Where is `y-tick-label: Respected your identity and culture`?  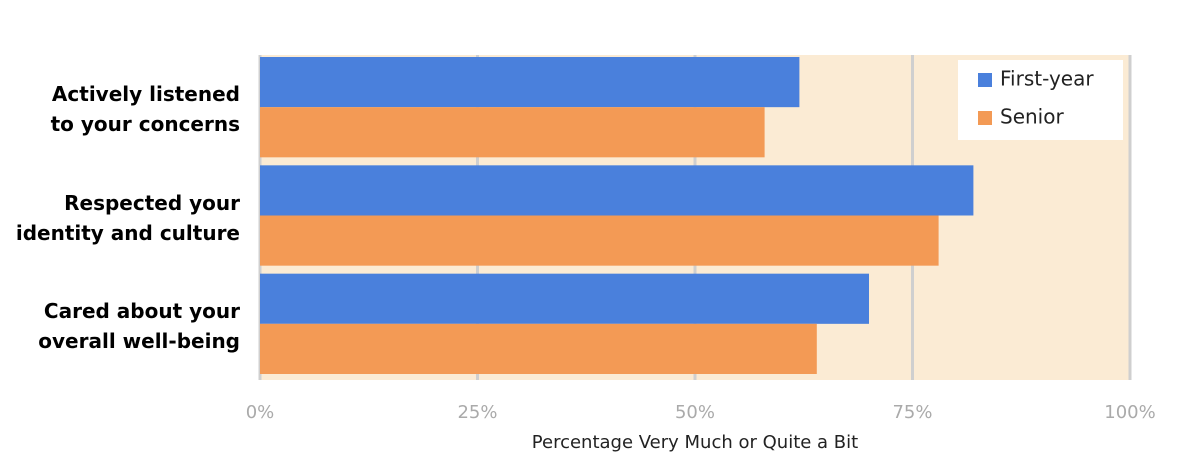
y-tick-label: Respected your identity and culture is located at coordinates (127, 217).